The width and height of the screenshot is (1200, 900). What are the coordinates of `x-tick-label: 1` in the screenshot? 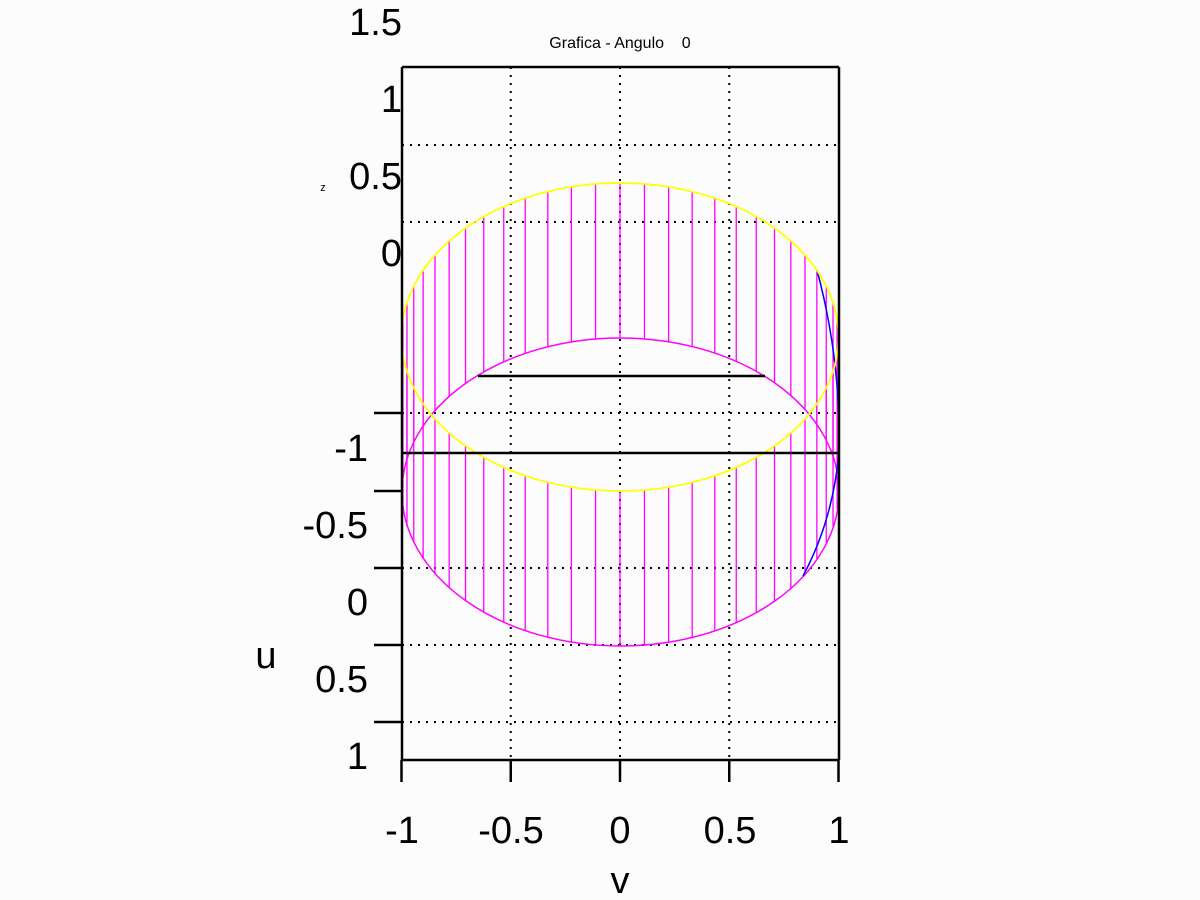 It's located at (838, 831).